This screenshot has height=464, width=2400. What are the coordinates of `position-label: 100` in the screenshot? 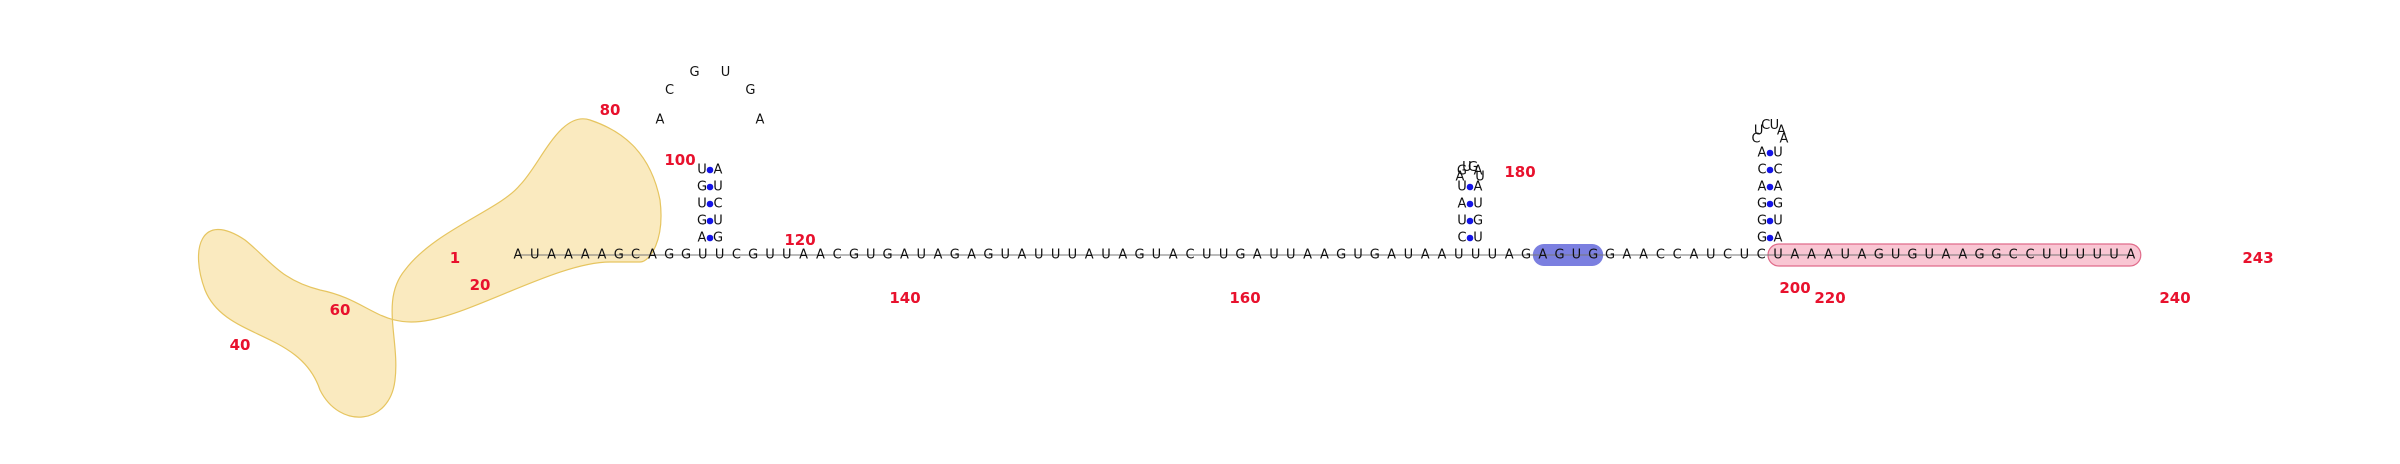 It's located at (679, 160).